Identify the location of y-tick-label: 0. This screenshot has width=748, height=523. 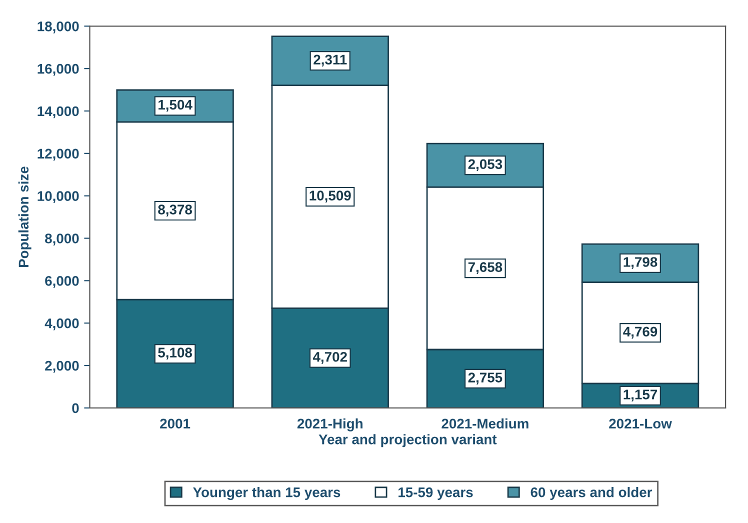
(75, 408).